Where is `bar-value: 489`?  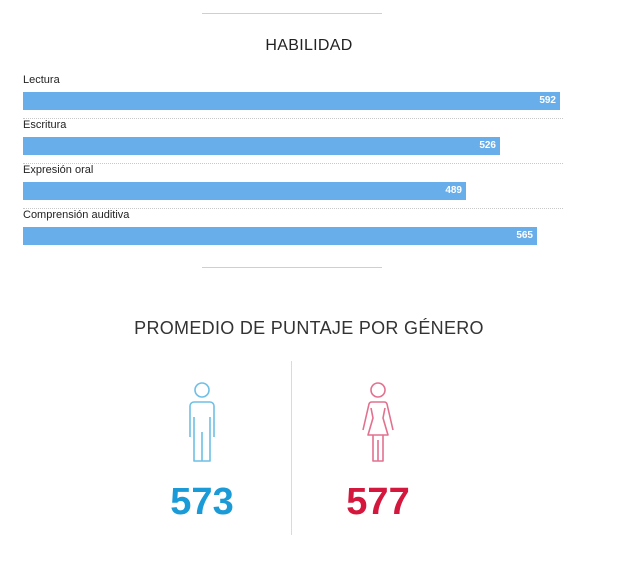 bar-value: 489 is located at coordinates (453, 190).